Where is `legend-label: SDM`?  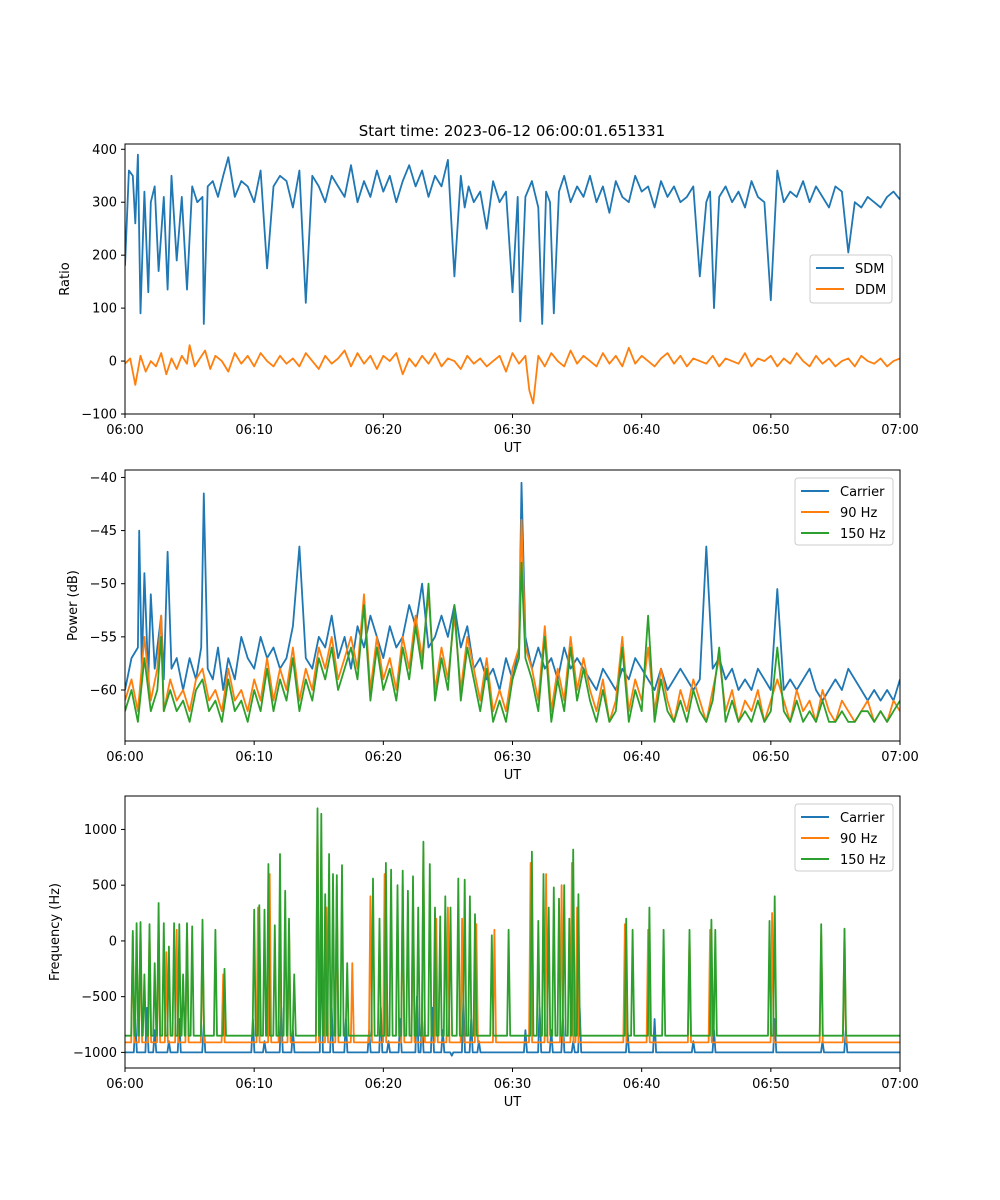 legend-label: SDM is located at coordinates (869, 269).